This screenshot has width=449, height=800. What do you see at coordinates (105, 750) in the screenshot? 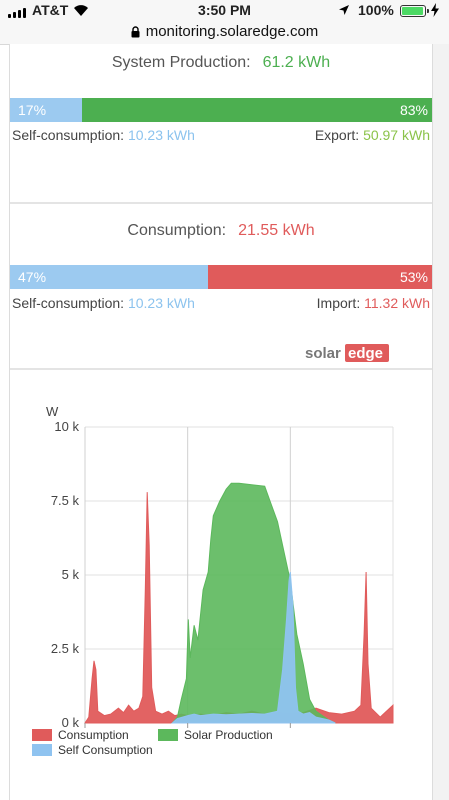
I see `legend-label: Self Consumption` at bounding box center [105, 750].